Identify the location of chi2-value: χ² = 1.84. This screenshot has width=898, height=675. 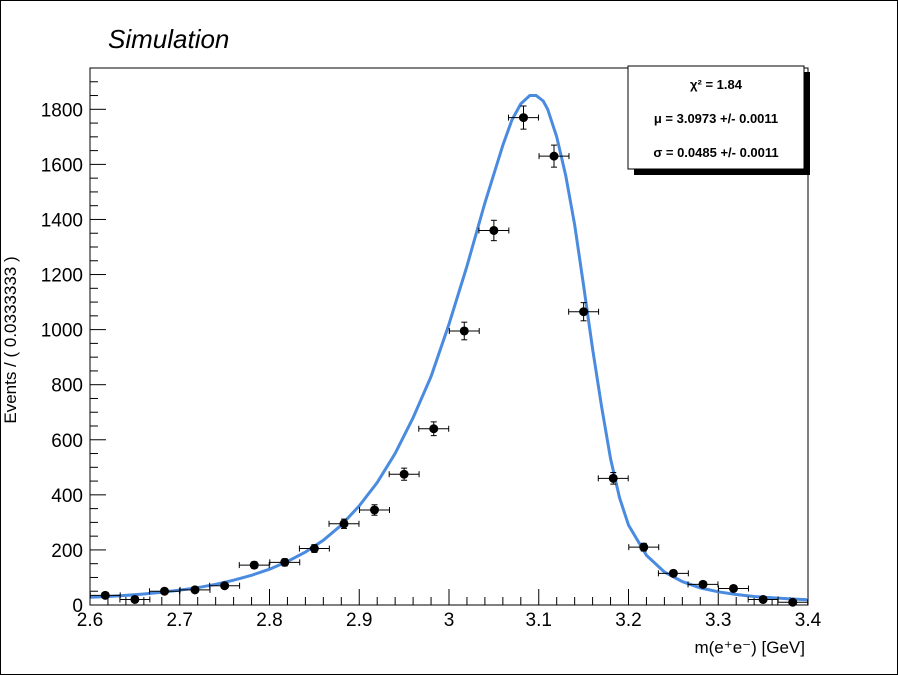
(716, 84).